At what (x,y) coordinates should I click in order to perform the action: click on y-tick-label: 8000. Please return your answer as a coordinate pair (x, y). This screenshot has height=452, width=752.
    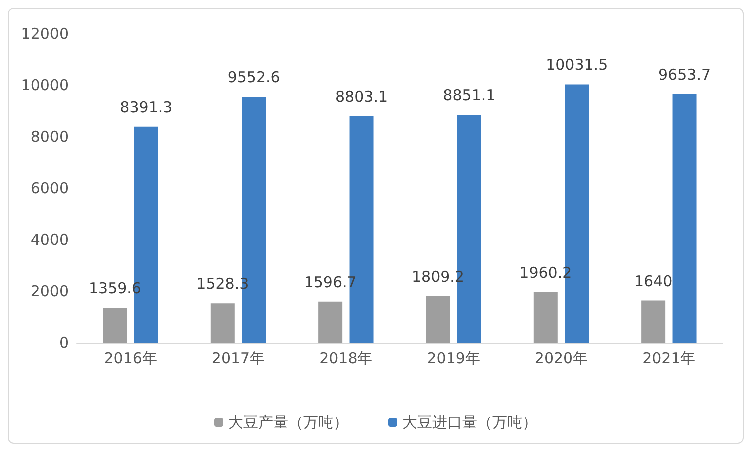
    Looking at the image, I should click on (49, 137).